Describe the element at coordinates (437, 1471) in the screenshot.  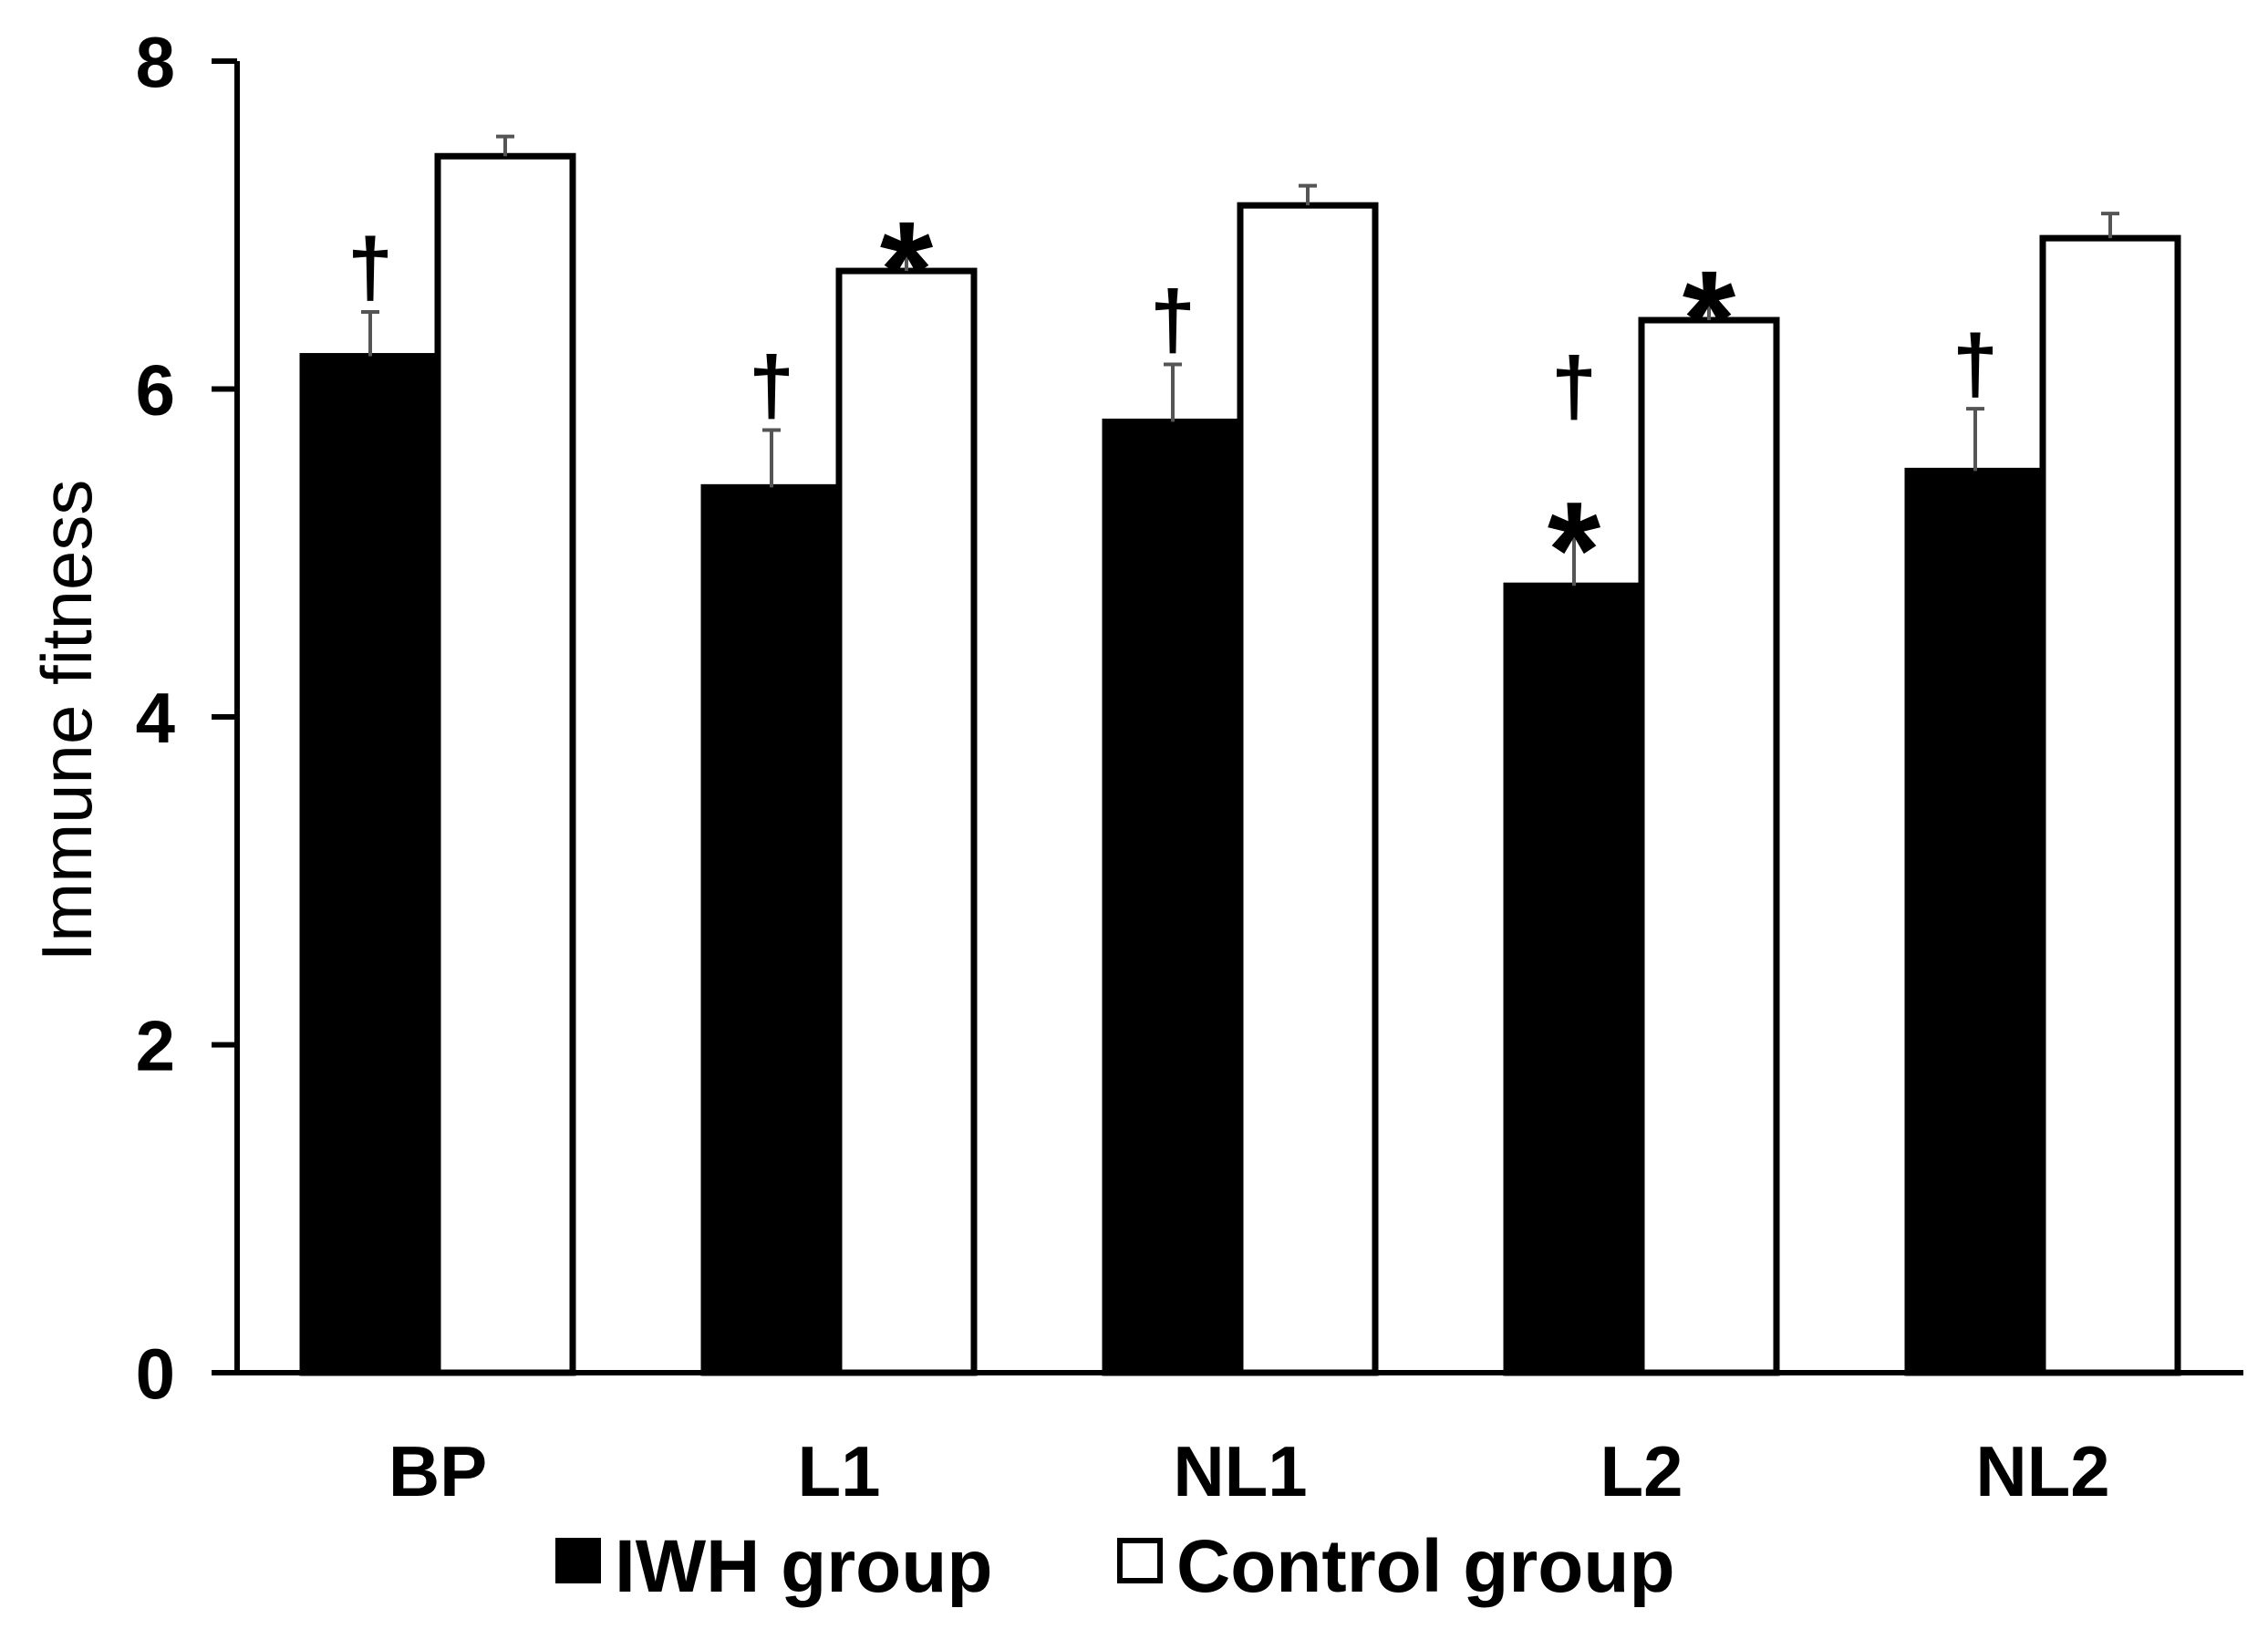
I see `x-tick-label-bp: BP` at that location.